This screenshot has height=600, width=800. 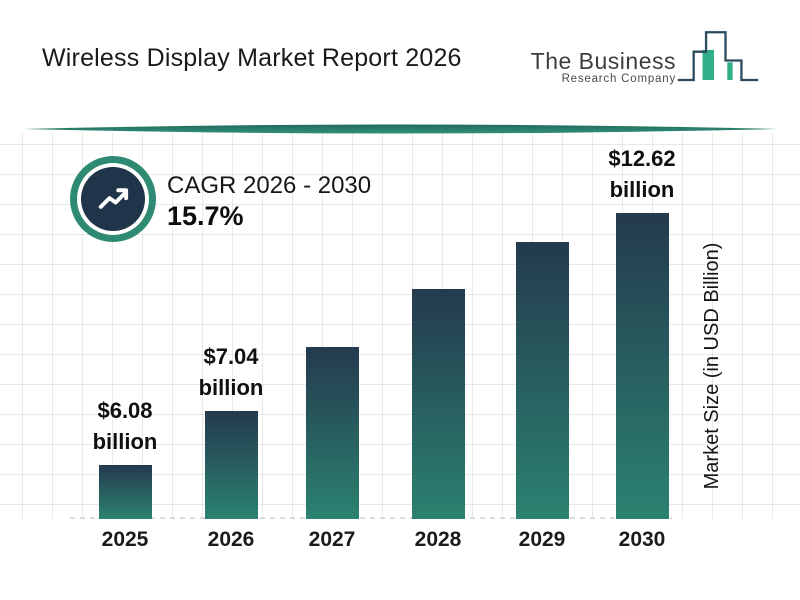 What do you see at coordinates (231, 465) in the screenshot?
I see `bar-2026` at bounding box center [231, 465].